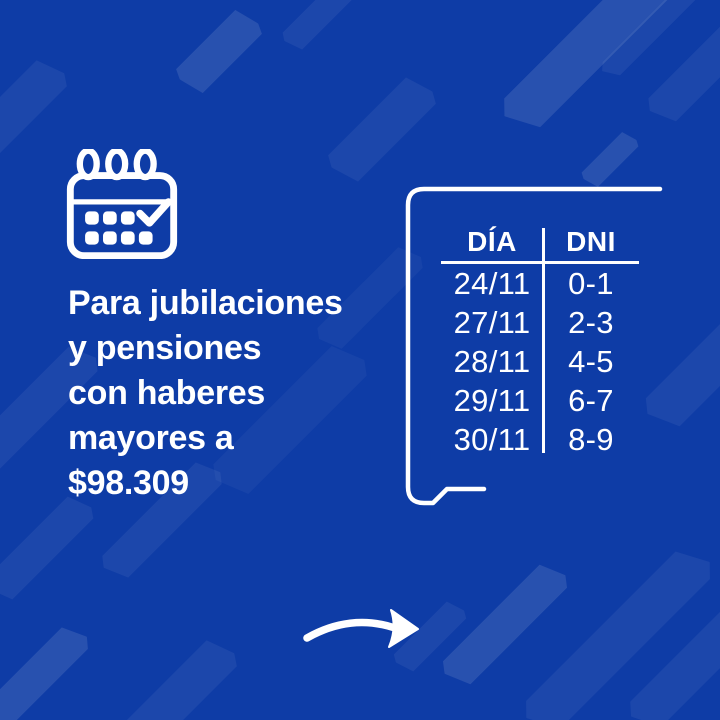  What do you see at coordinates (122, 204) in the screenshot?
I see `calendar-check-icon` at bounding box center [122, 204].